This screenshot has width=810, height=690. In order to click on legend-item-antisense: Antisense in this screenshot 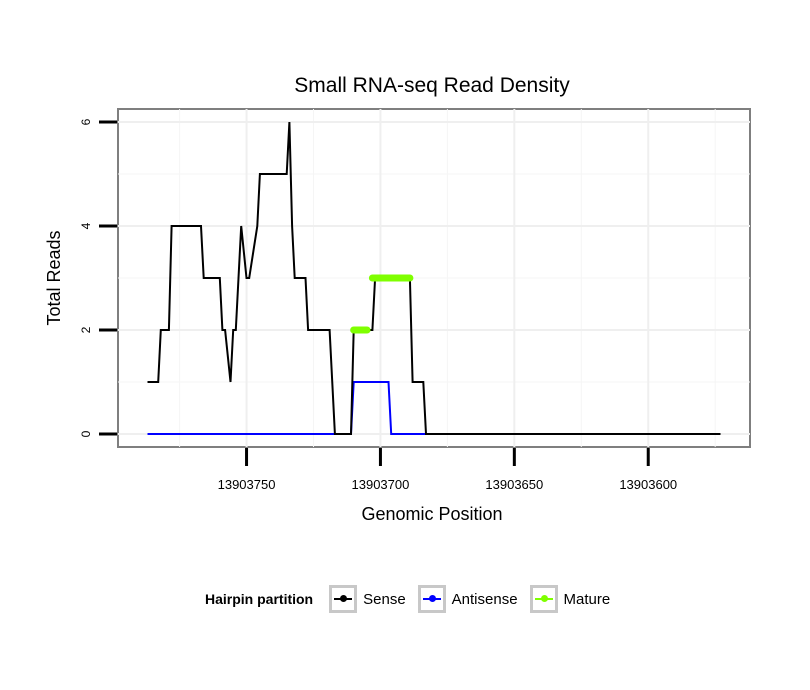, I will do `click(470, 599)`.